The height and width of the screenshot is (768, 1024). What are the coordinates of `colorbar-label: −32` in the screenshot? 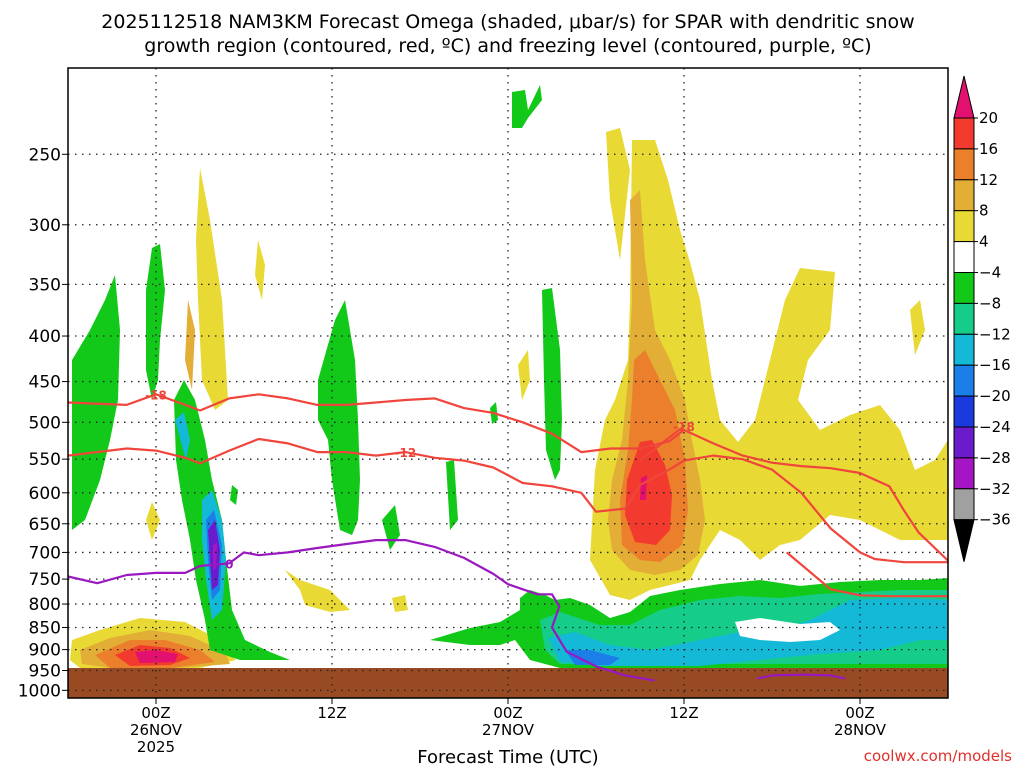 It's located at (995, 489).